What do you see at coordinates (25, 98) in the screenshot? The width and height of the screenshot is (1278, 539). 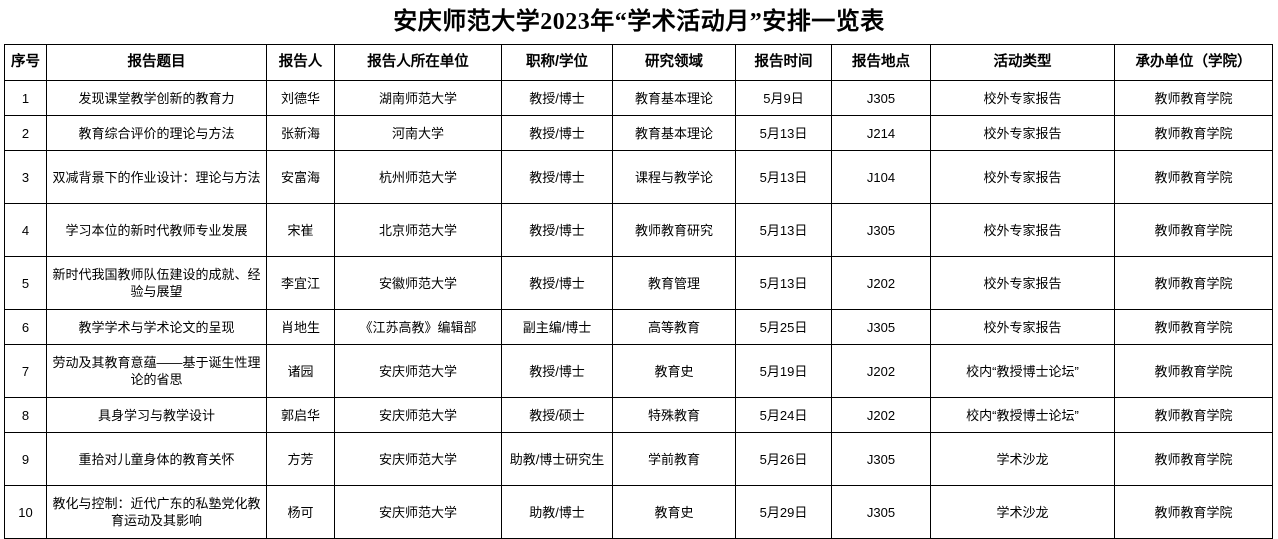 I see `cell-index: 1` at bounding box center [25, 98].